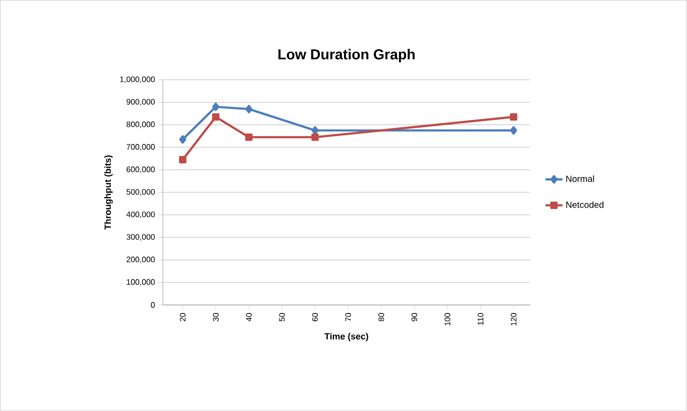 This screenshot has width=687, height=411. What do you see at coordinates (346, 337) in the screenshot?
I see `x-axis-title: Time (sec)` at bounding box center [346, 337].